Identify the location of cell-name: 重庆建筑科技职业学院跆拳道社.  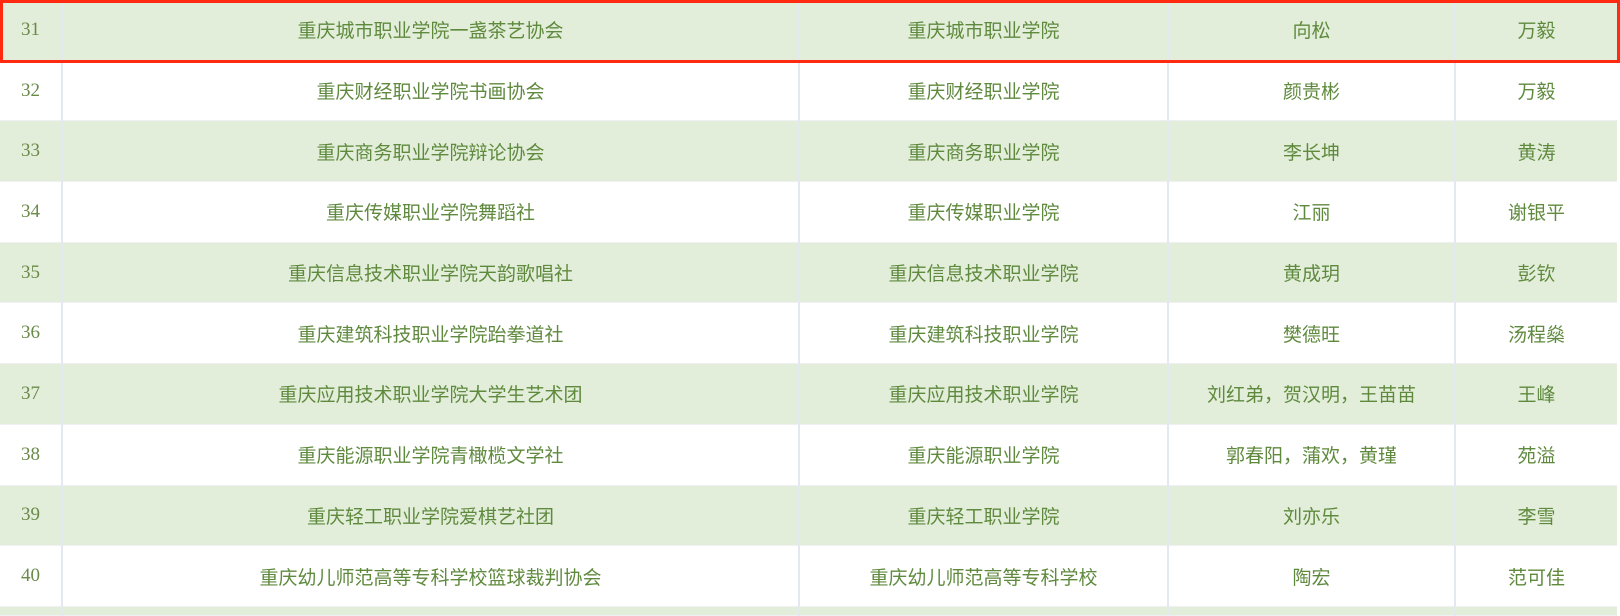
(430, 333).